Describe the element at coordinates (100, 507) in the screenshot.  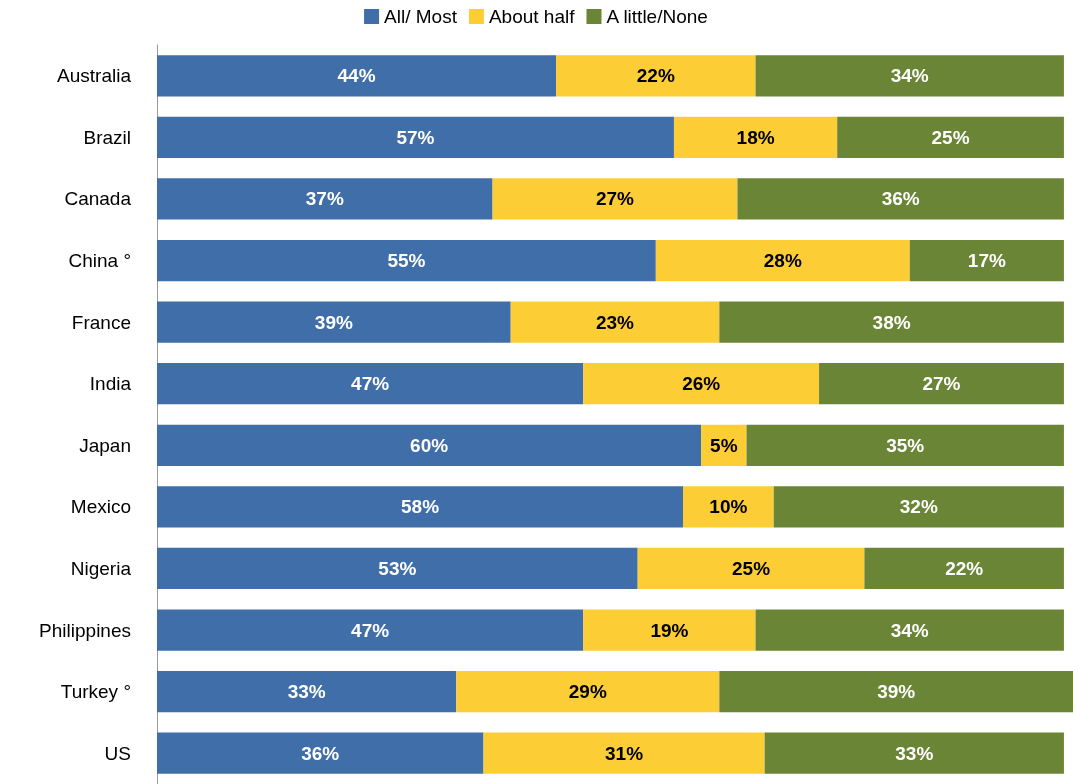
I see `y-tick-label: Mexico` at that location.